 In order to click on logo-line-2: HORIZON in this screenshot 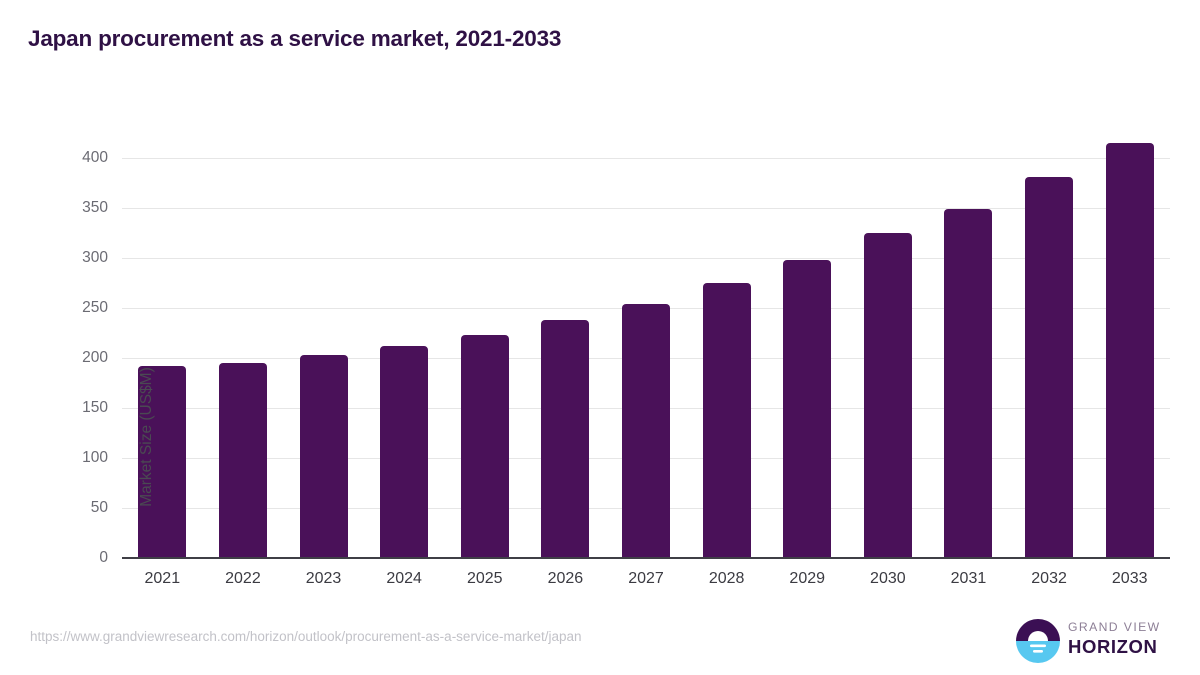, I will do `click(1113, 646)`.